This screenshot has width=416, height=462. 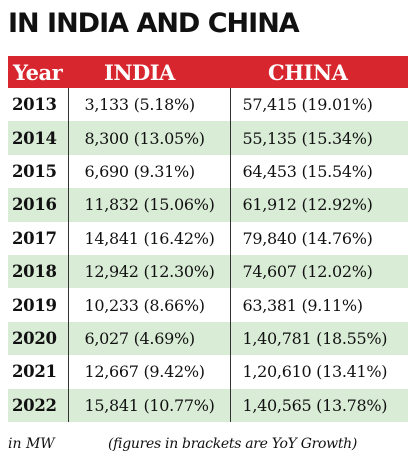 What do you see at coordinates (34, 171) in the screenshot?
I see `year-cell: 2015` at bounding box center [34, 171].